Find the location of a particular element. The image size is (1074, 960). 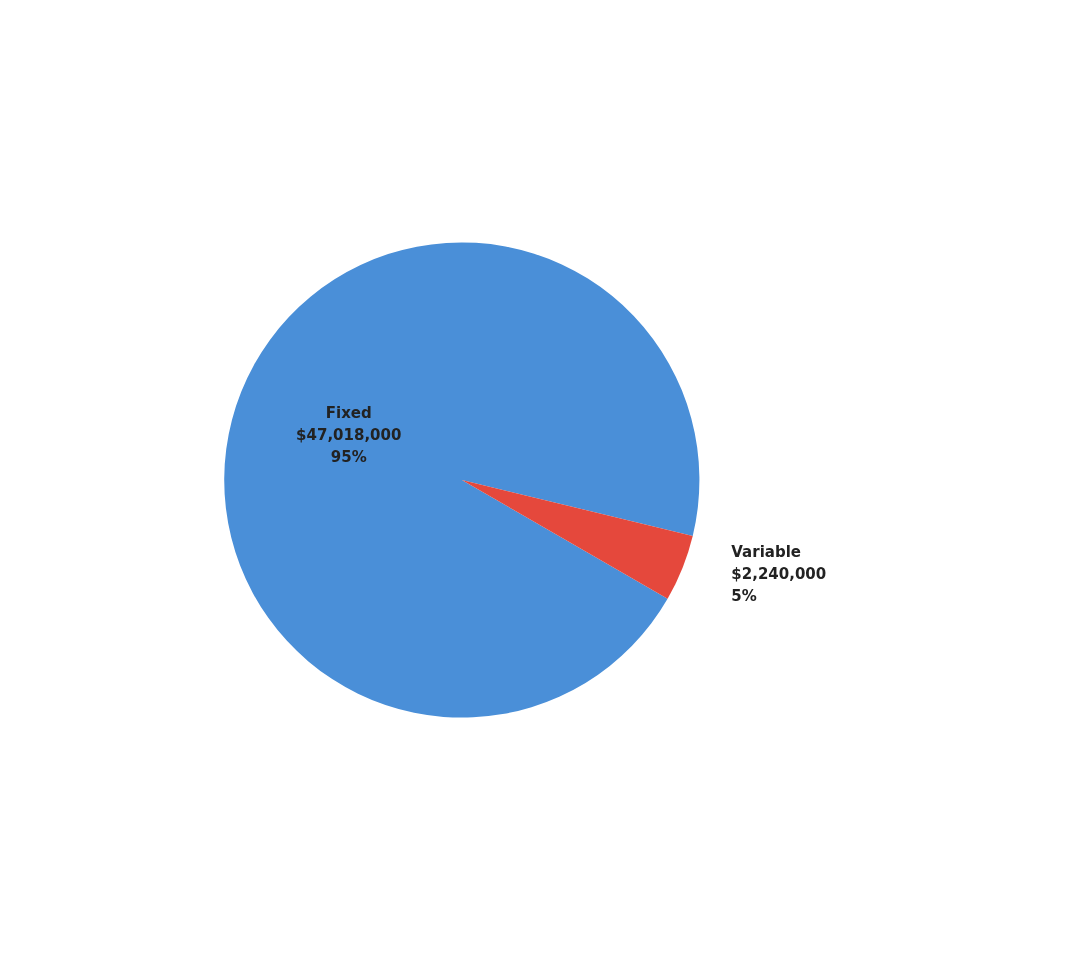

slice-label: Fixed is located at coordinates (348, 412).